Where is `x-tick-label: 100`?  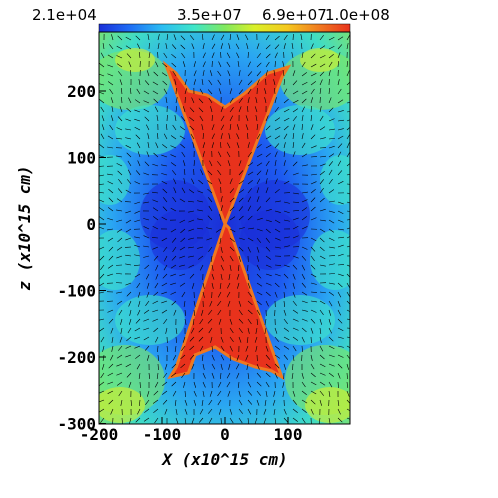 x-tick-label: 100 is located at coordinates (288, 434).